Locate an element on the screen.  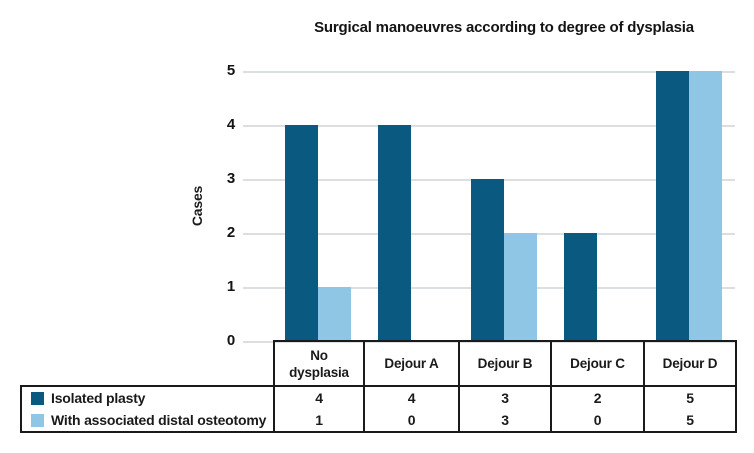
y-tick-1: 1 is located at coordinates (230, 286).